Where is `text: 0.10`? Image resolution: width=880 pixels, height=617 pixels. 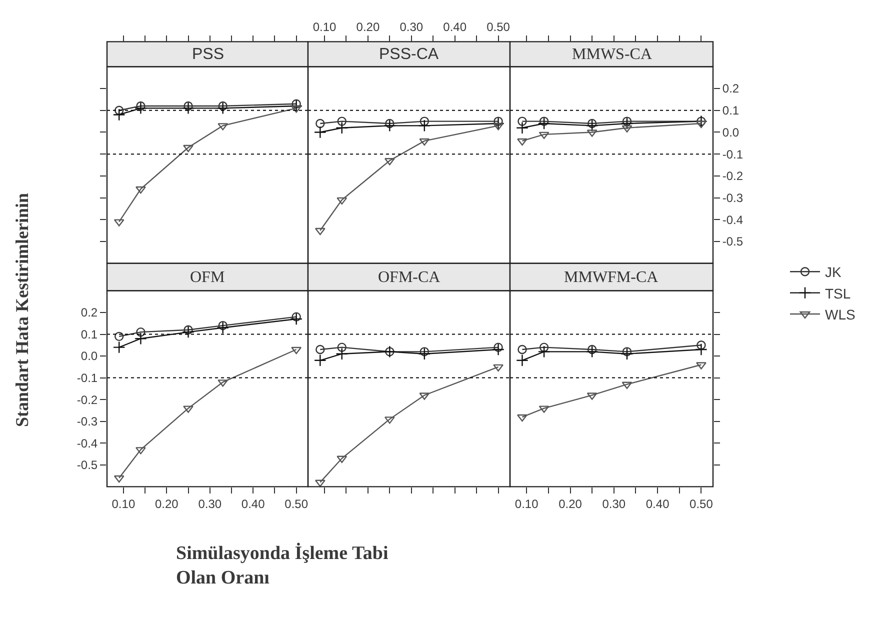
text: 0.10 is located at coordinates (324, 27).